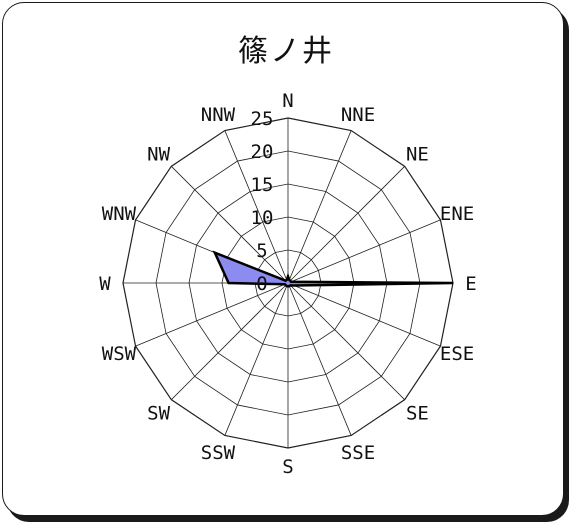 The width and height of the screenshot is (572, 526). What do you see at coordinates (358, 453) in the screenshot?
I see `direction-label: SSE` at bounding box center [358, 453].